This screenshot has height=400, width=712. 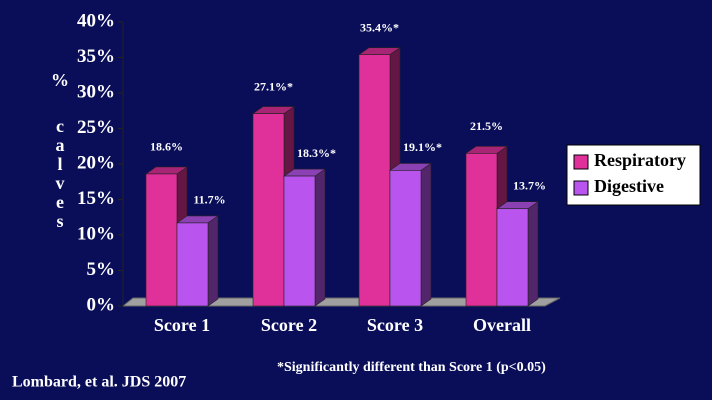 I want to click on data-label: 18.3%*, so click(x=316, y=153).